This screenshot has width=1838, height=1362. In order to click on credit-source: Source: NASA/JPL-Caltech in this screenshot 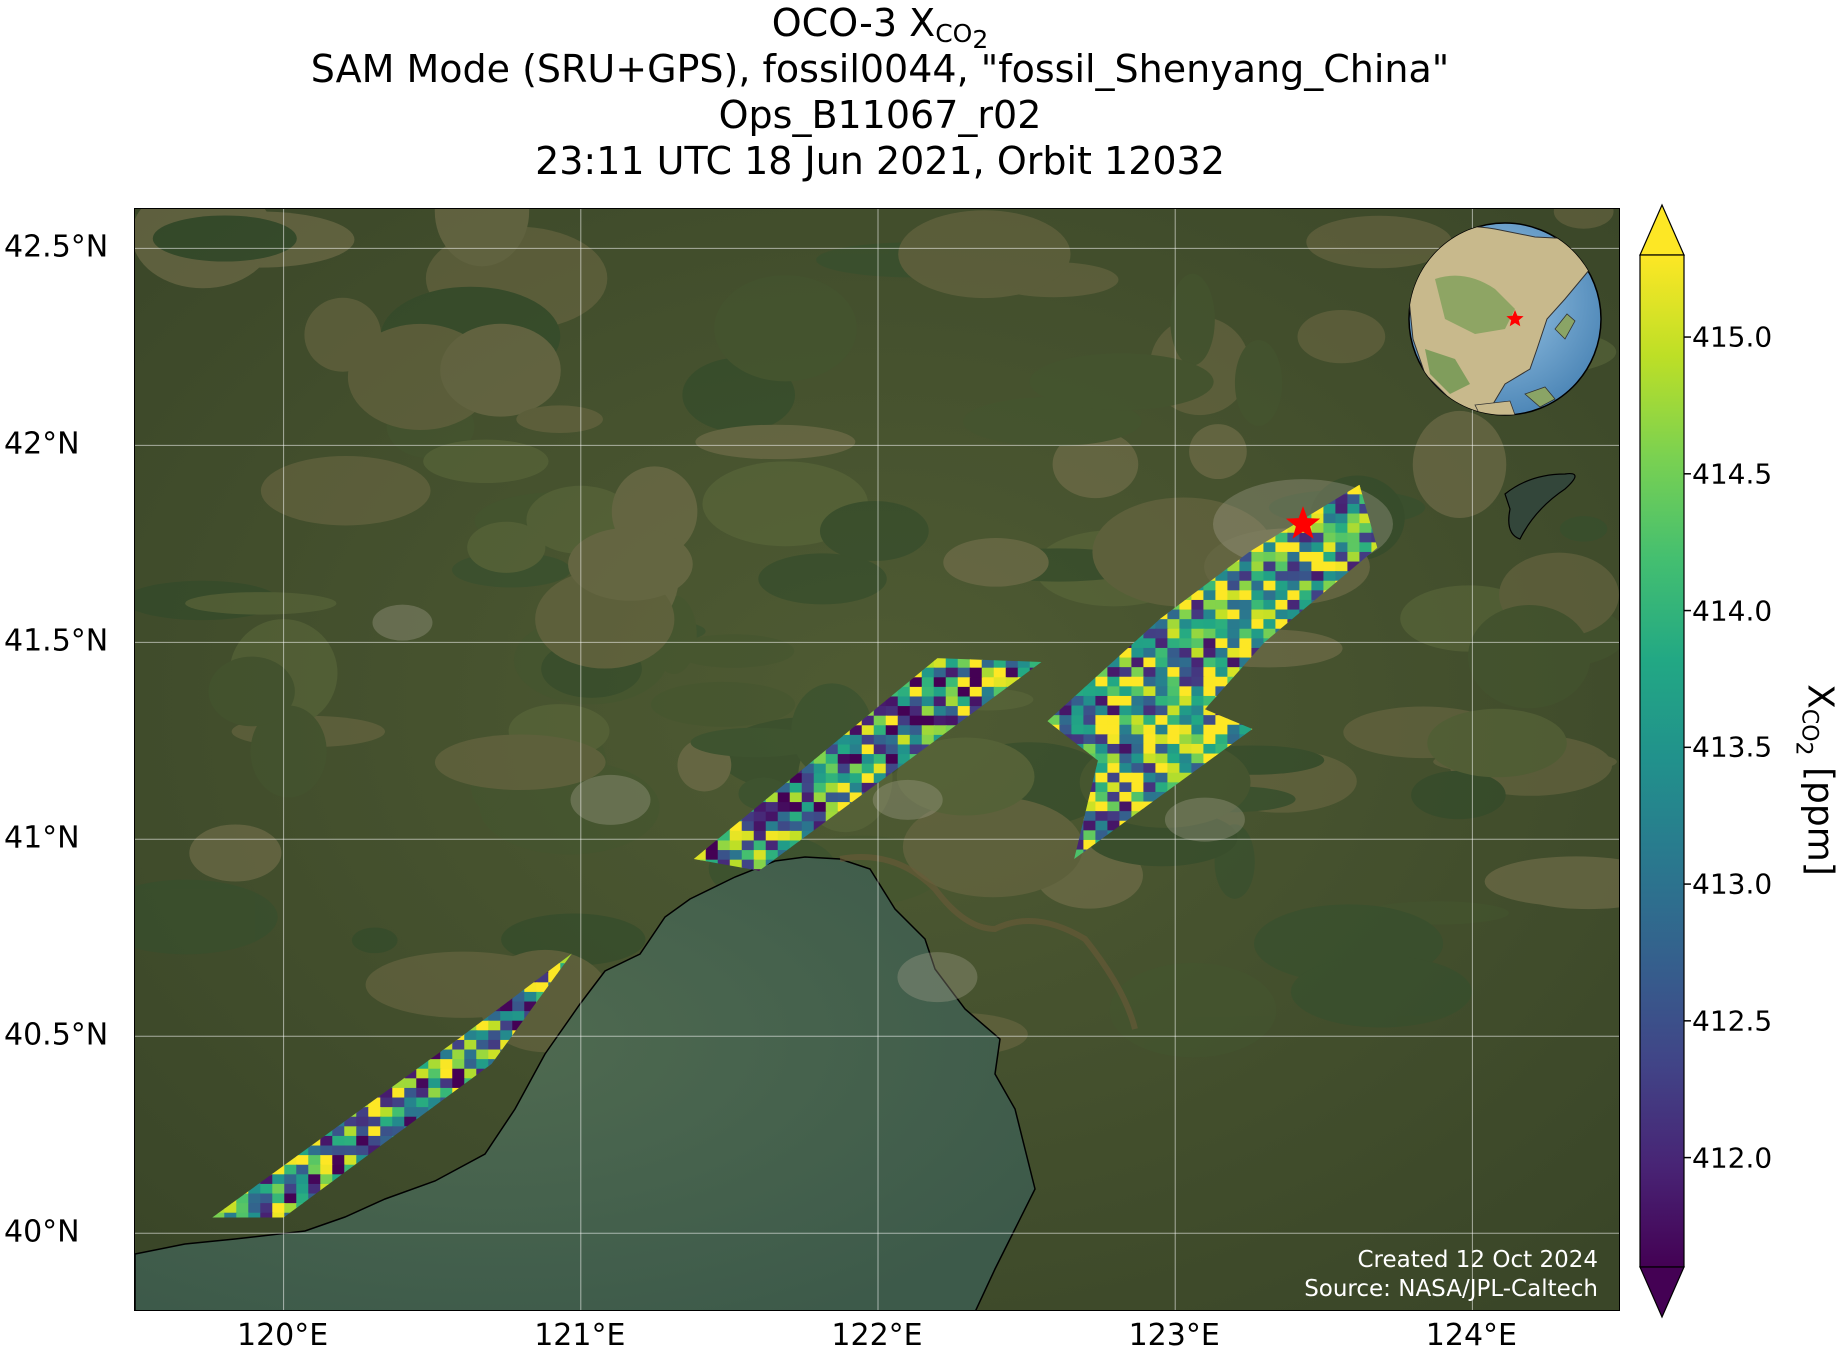, I will do `click(1451, 1289)`.